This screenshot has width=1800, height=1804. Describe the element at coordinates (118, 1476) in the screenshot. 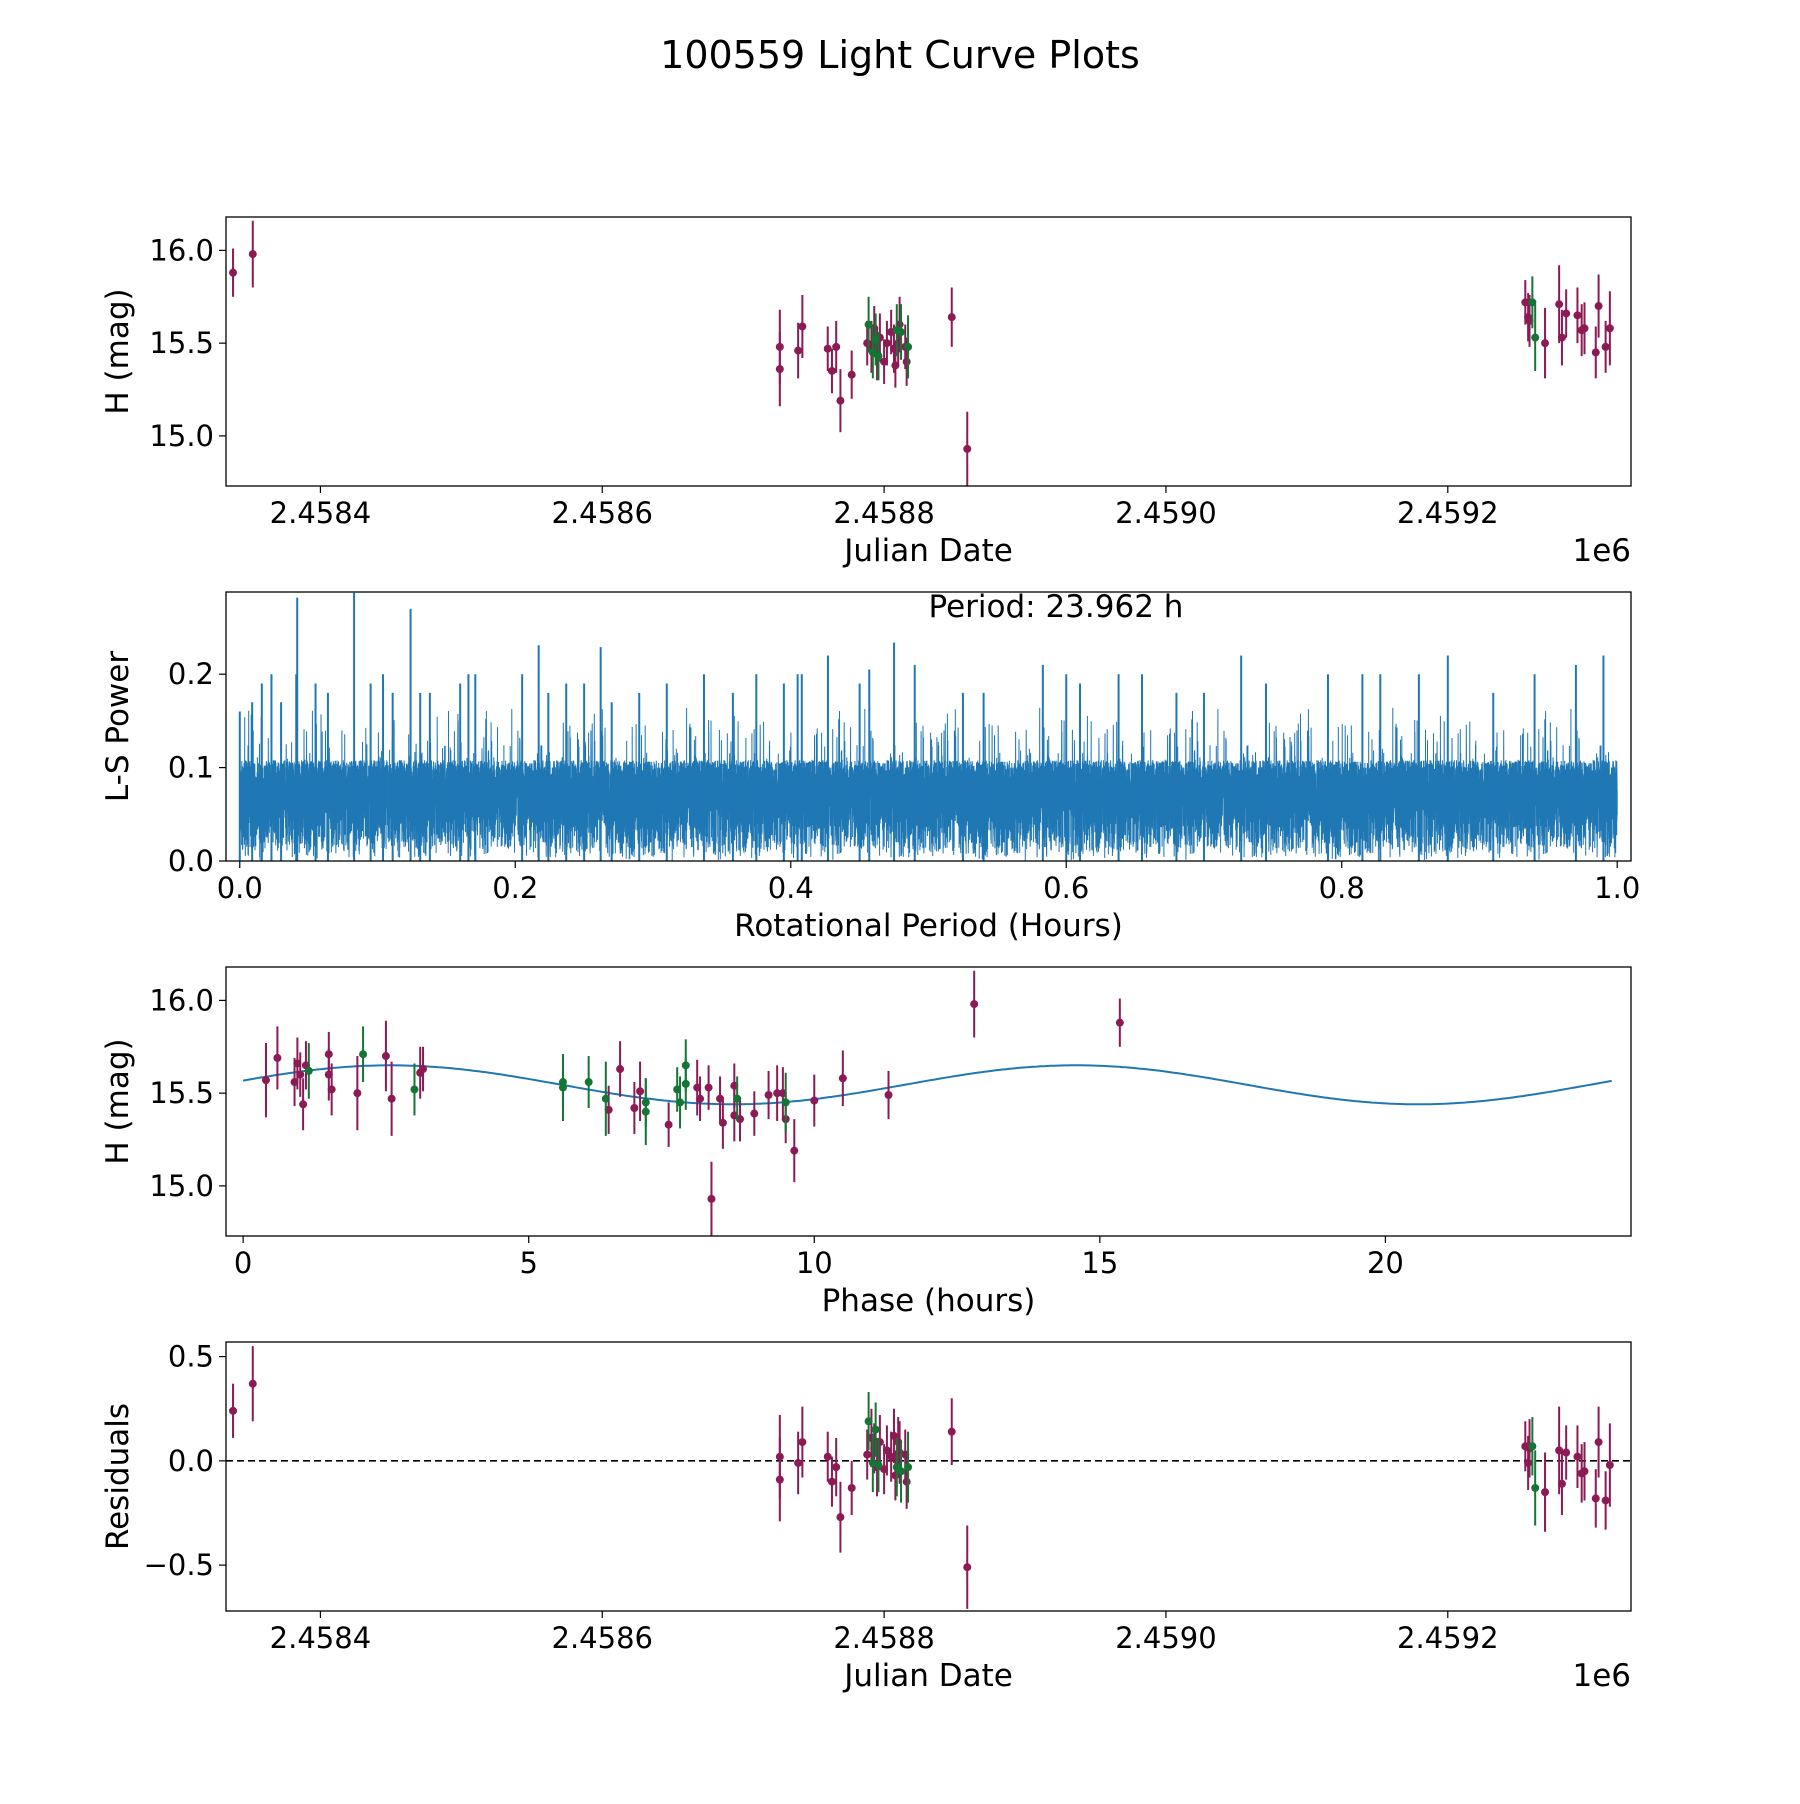

I see `y-axis-label: Residuals` at that location.